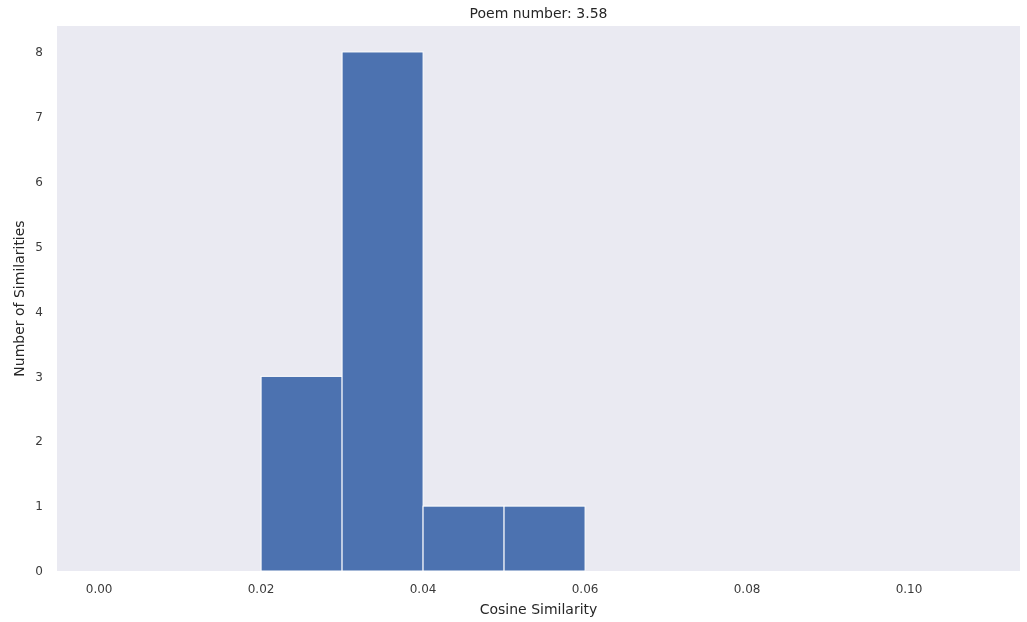 Image resolution: width=1027 pixels, height=622 pixels. What do you see at coordinates (19, 298) in the screenshot?
I see `y-axis-title: Number of Similarities` at bounding box center [19, 298].